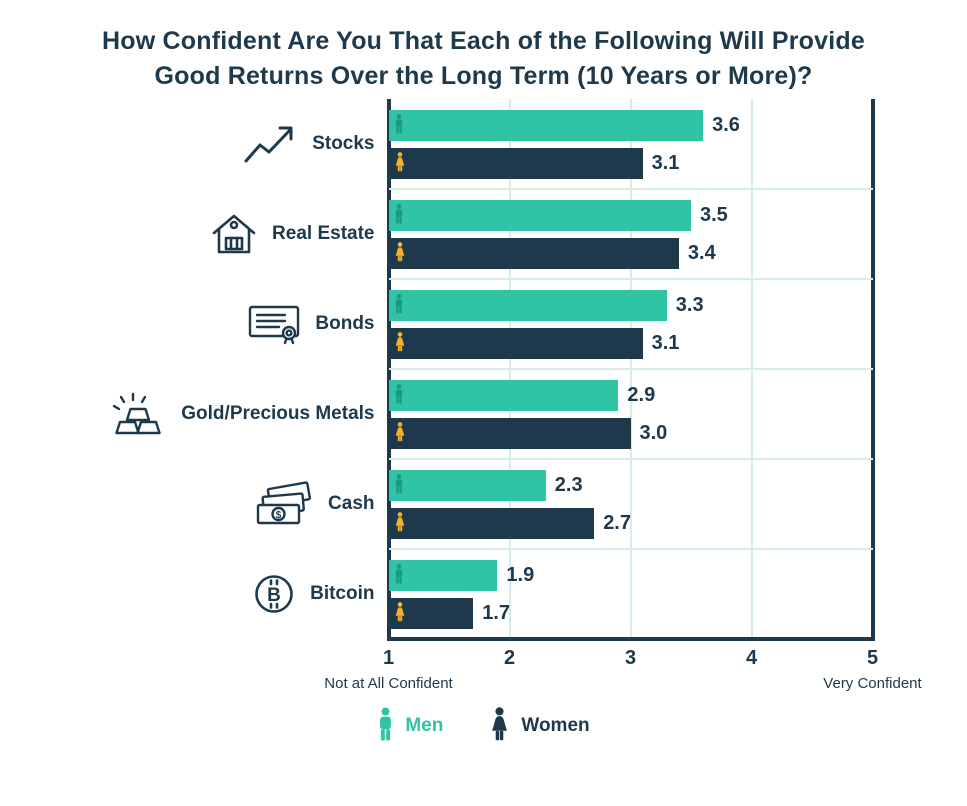  I want to click on bar-row-men: 3.6, so click(673, 125).